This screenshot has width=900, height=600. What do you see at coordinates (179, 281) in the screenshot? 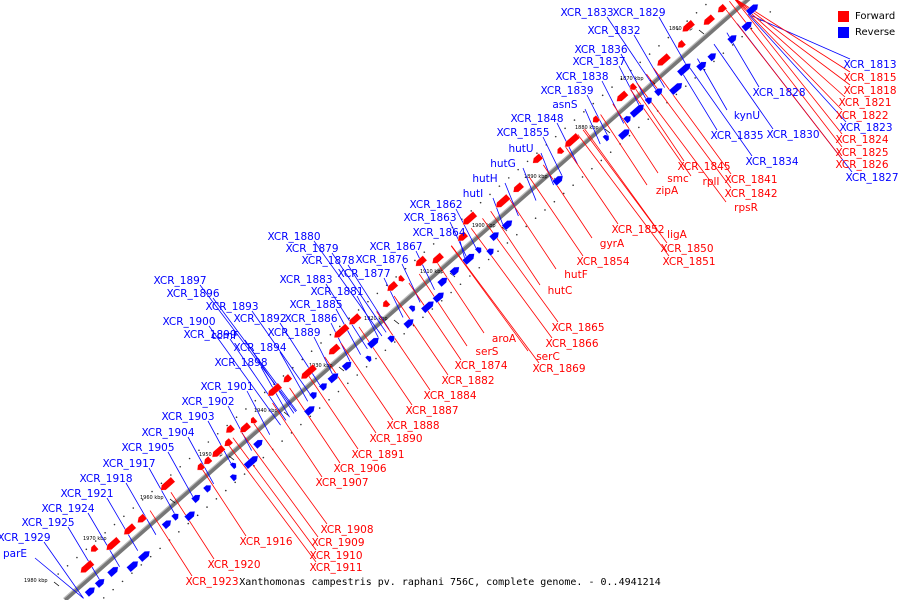
I see `gene-label-xcr-1897: XCR_1897` at bounding box center [179, 281].